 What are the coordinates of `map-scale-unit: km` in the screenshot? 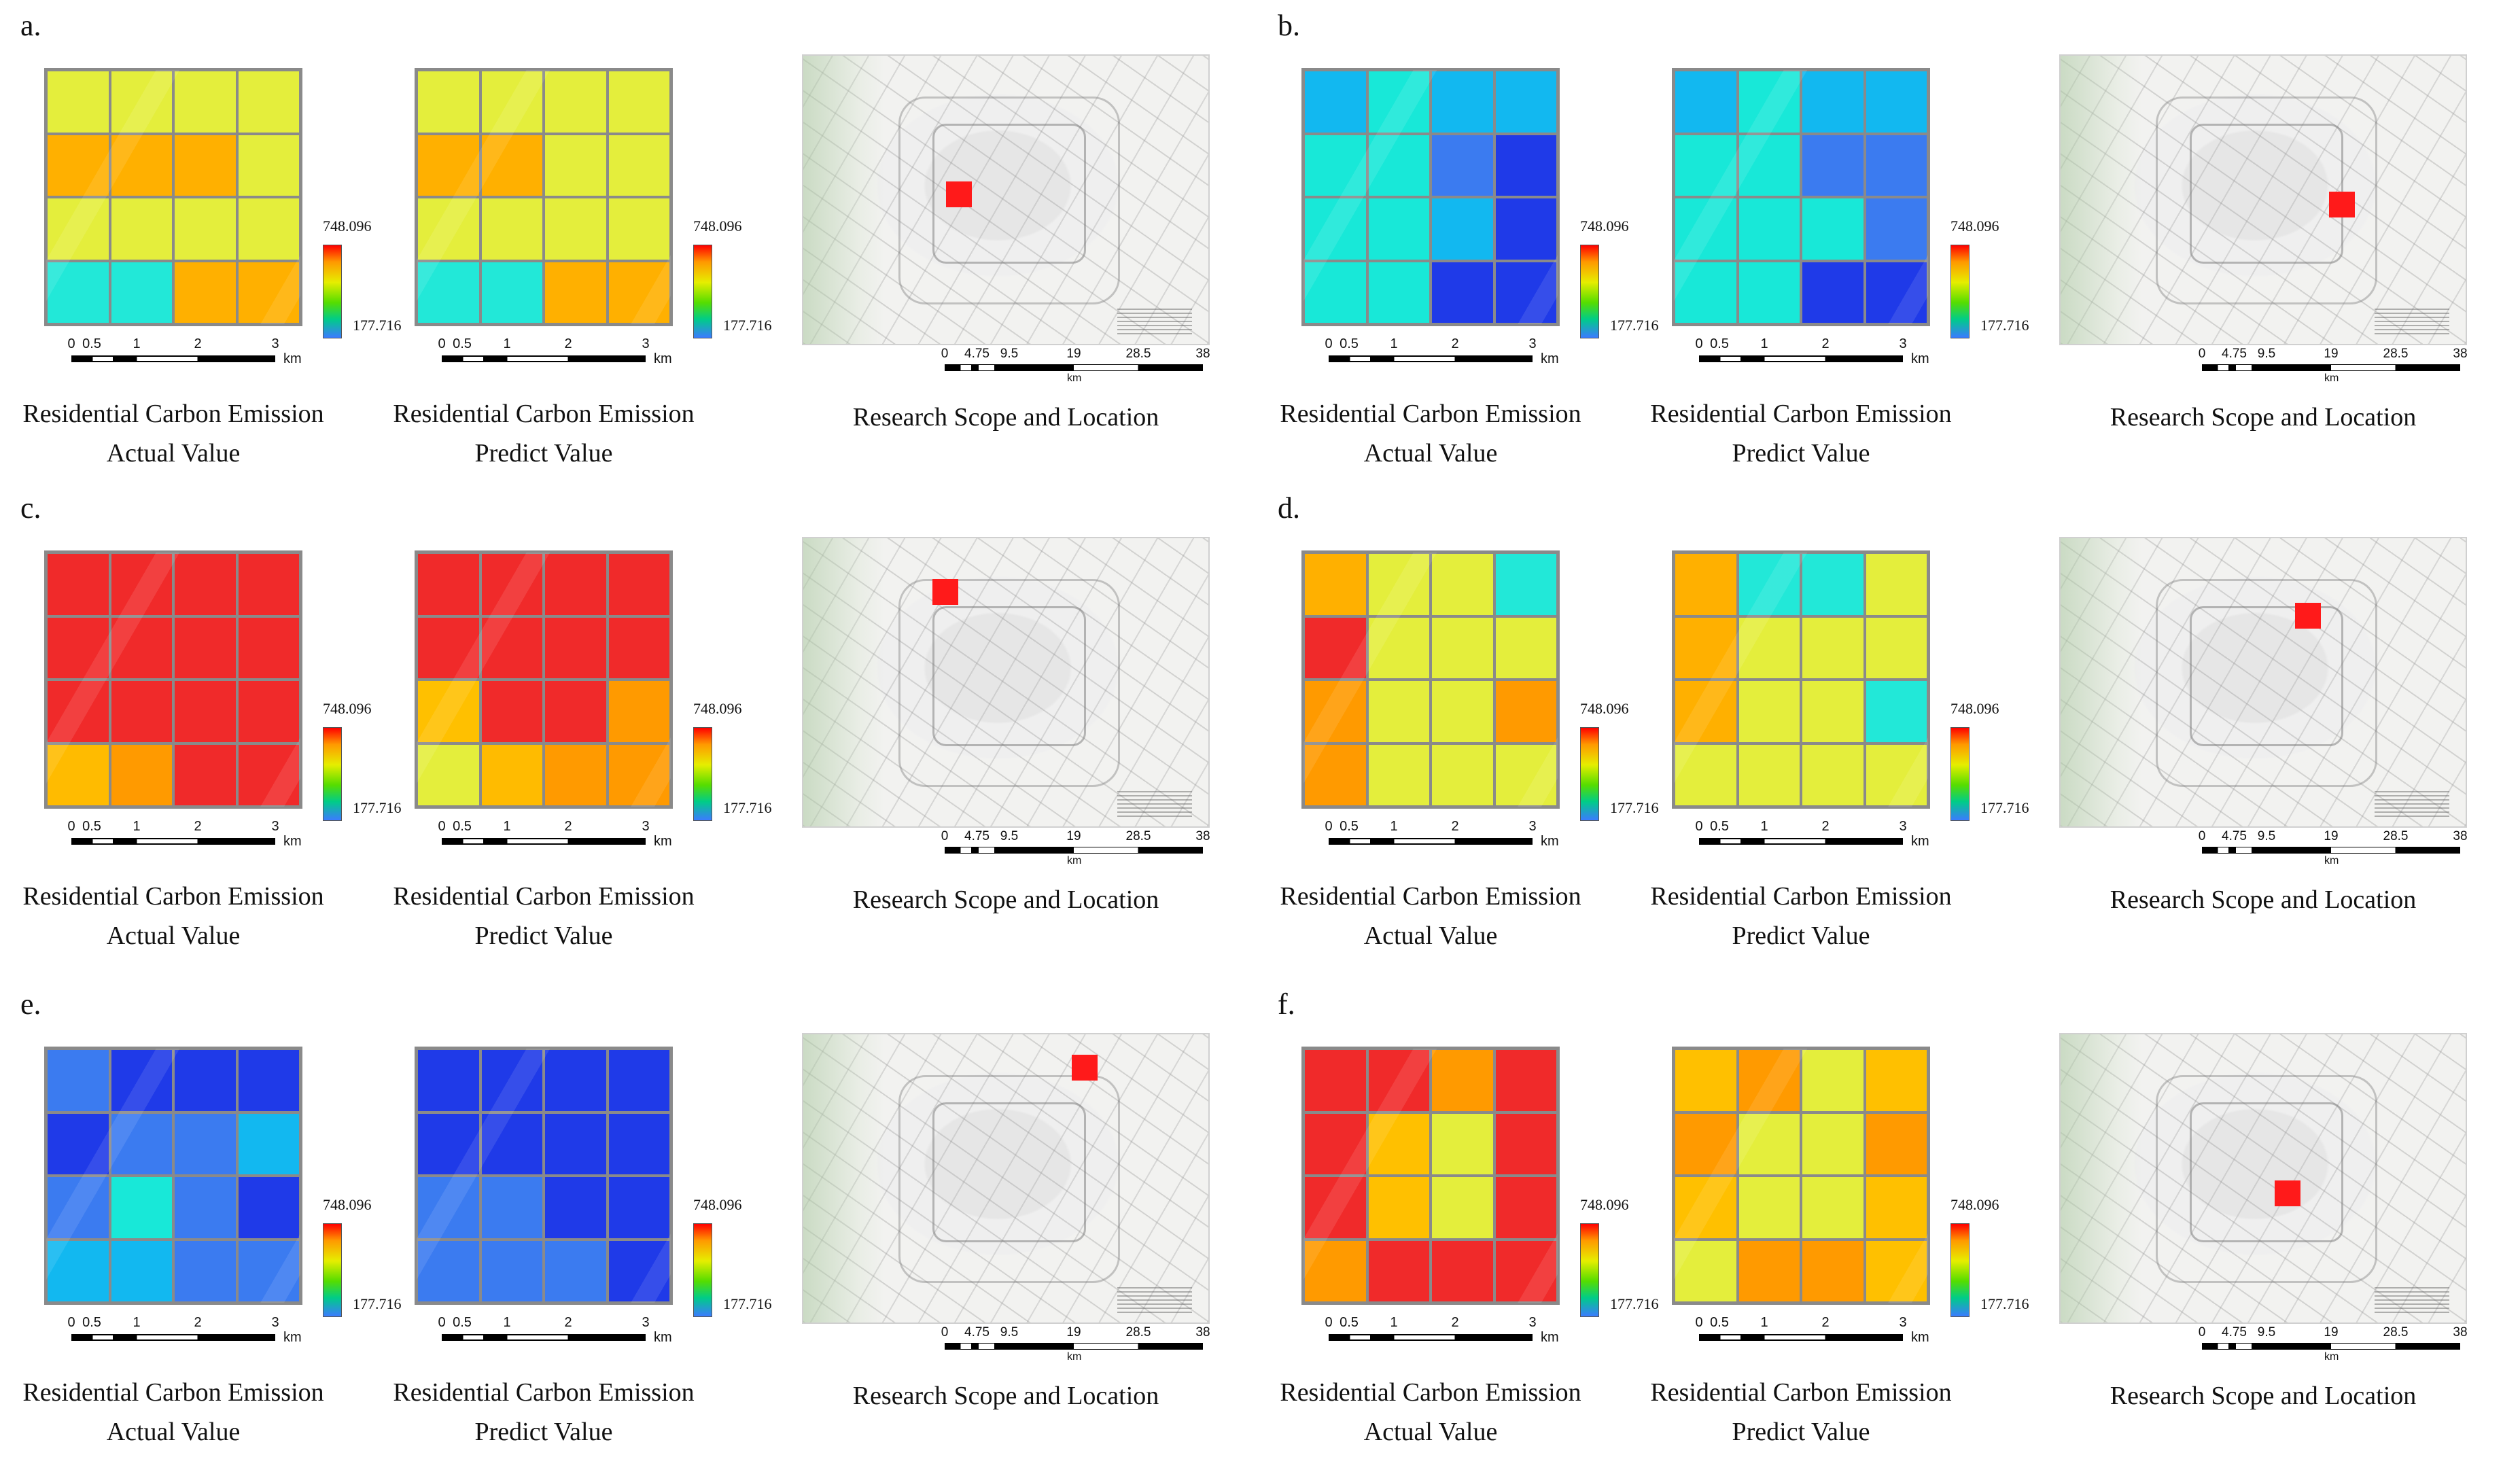 It's located at (1075, 860).